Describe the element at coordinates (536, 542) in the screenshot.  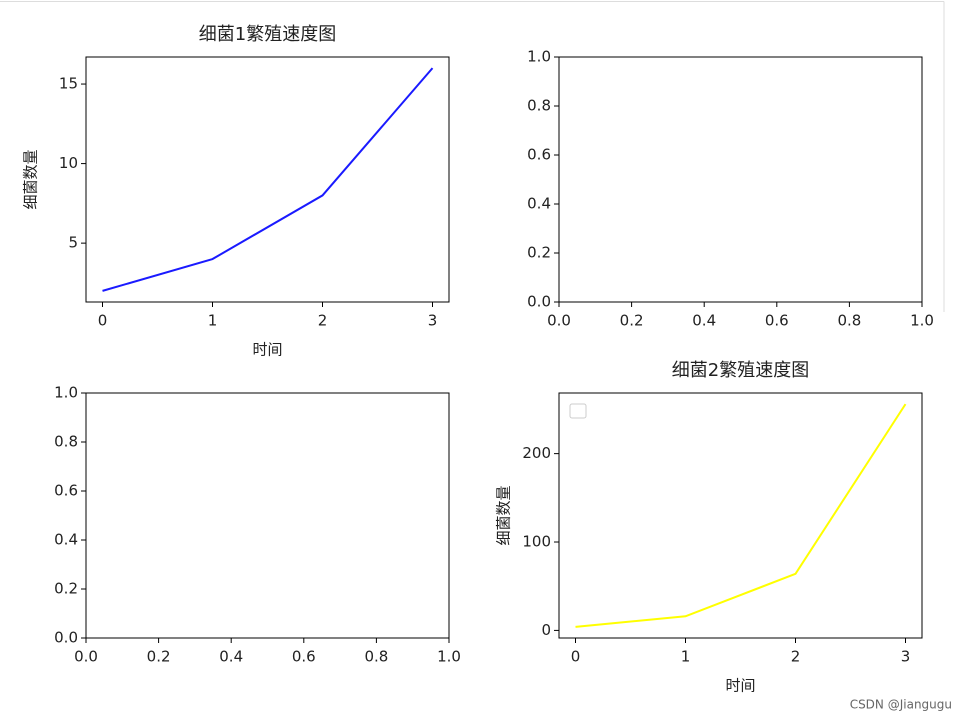
I see `y-tick-label: 100` at that location.